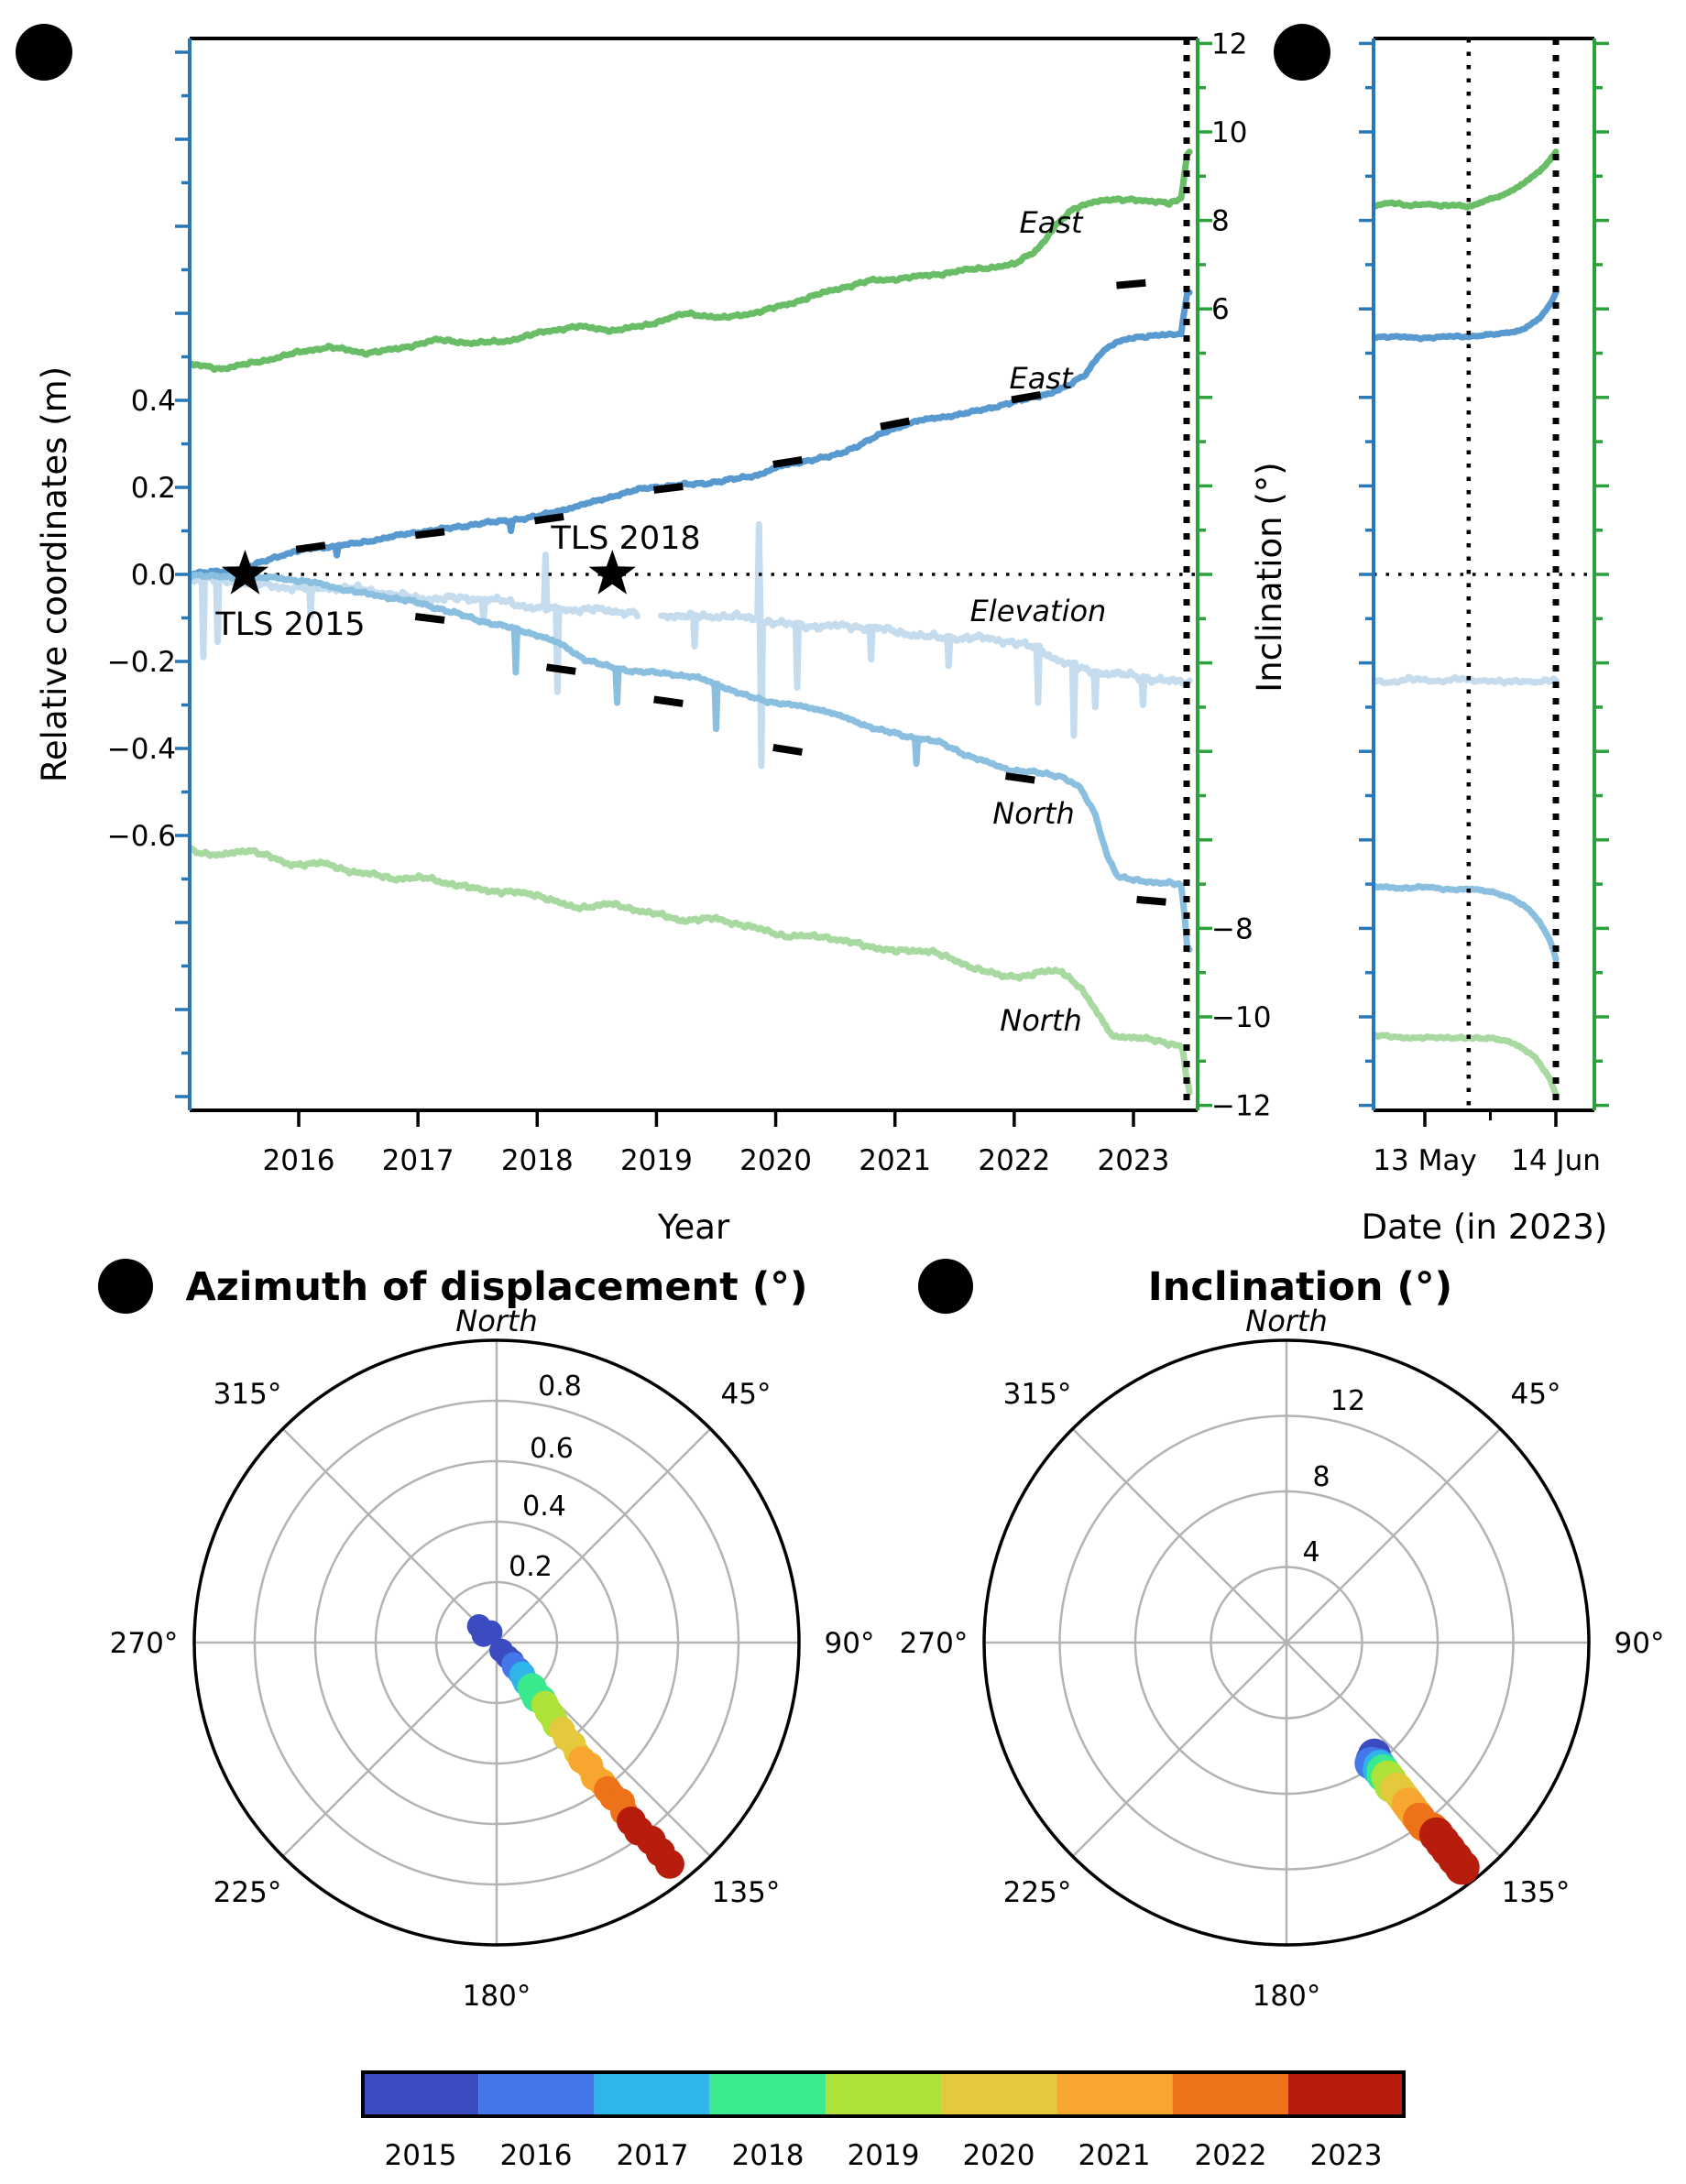  Describe the element at coordinates (1014, 1160) in the screenshot. I see `x-tick-label: 2022` at that location.